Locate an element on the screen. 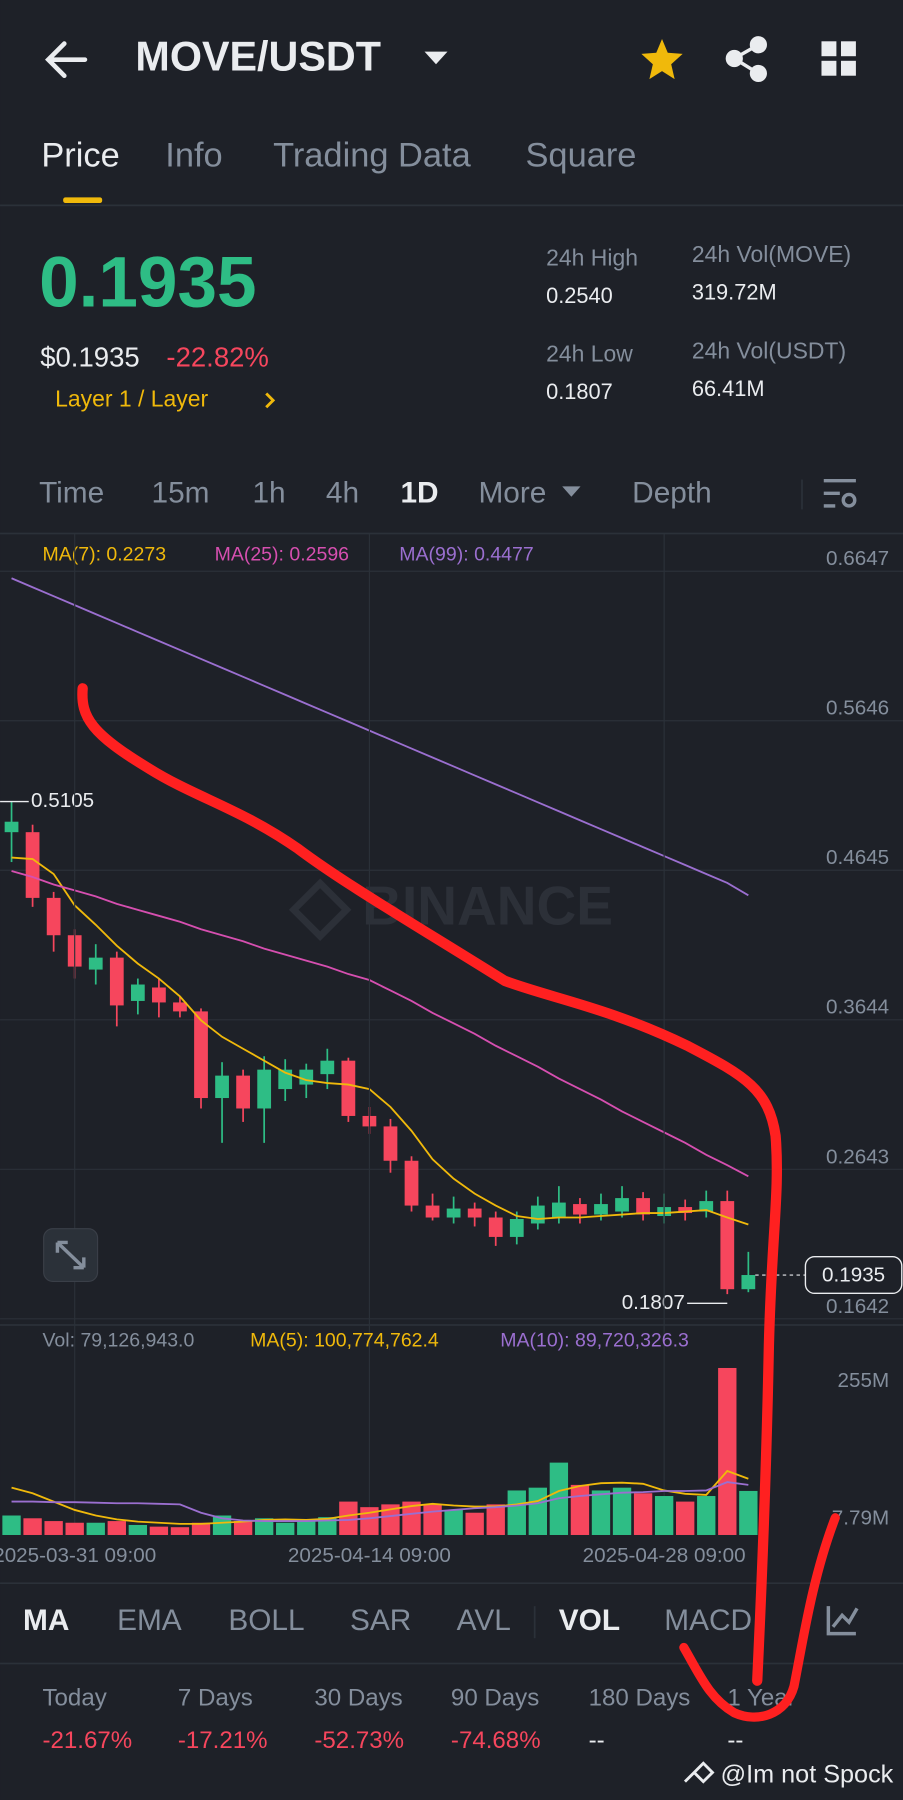 The image size is (903, 1800). indicator: BOLL is located at coordinates (266, 1620).